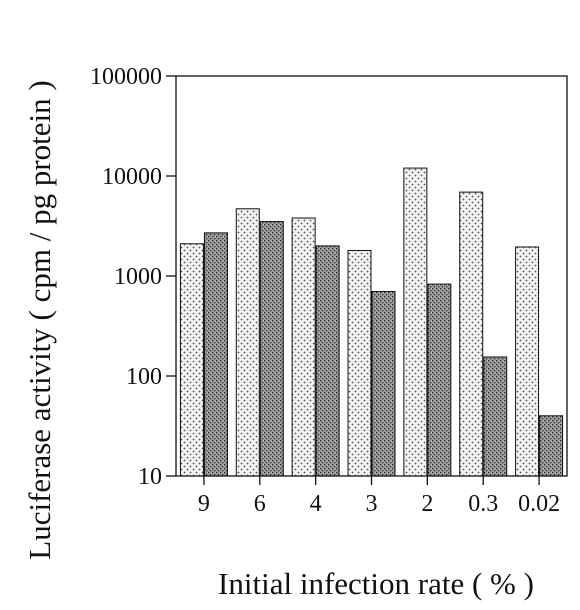 The image size is (580, 610). What do you see at coordinates (204, 504) in the screenshot?
I see `x-tick-label: 9` at bounding box center [204, 504].